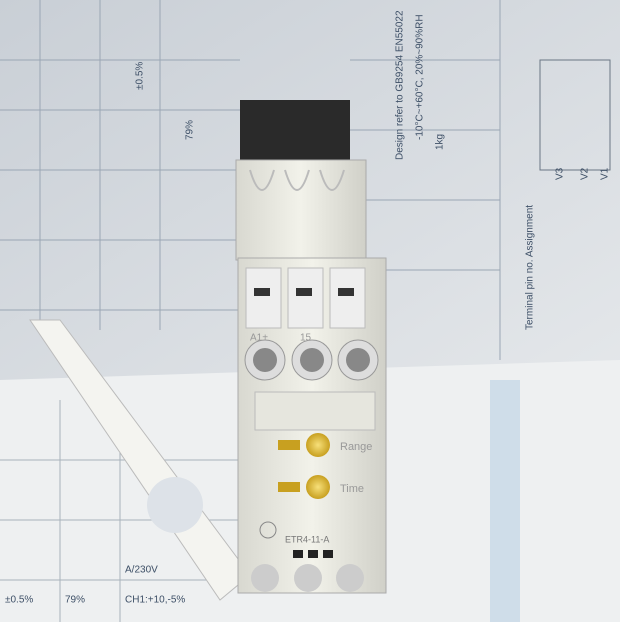 This screenshot has width=620, height=627. I want to click on knob-label: Range, so click(356, 447).